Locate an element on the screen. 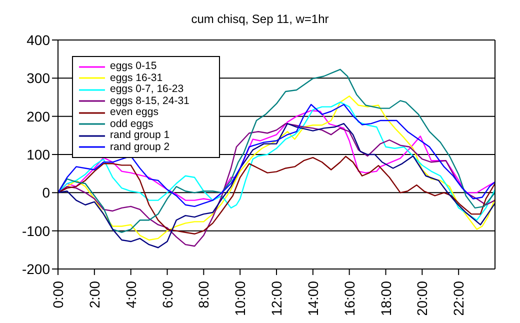 This screenshot has width=520, height=323. legend-label: eggs 16-31 is located at coordinates (136, 78).